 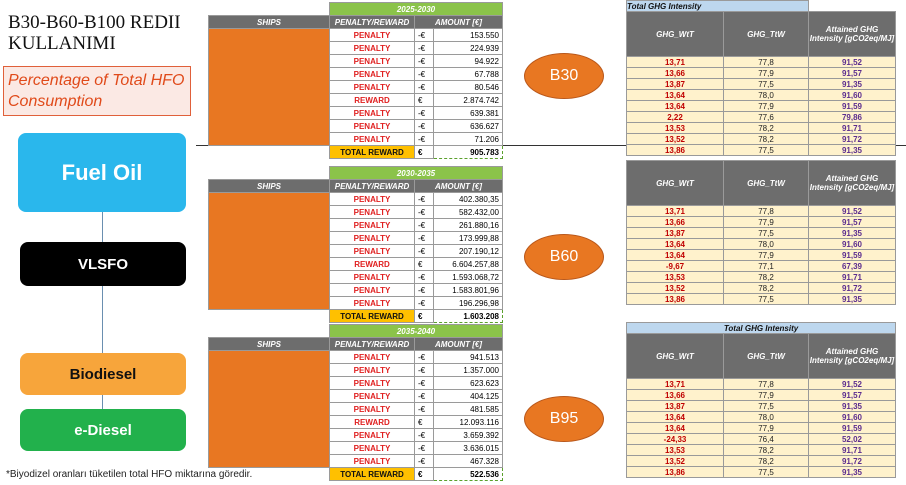 What do you see at coordinates (468, 422) in the screenshot?
I see `amount-cell: 12.093.116` at bounding box center [468, 422].